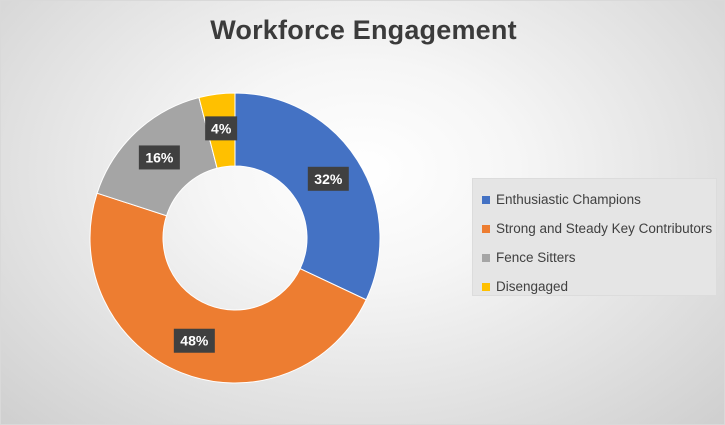 The image size is (725, 425). I want to click on legend-item-fence-sitters: Fence Sitters, so click(599, 257).